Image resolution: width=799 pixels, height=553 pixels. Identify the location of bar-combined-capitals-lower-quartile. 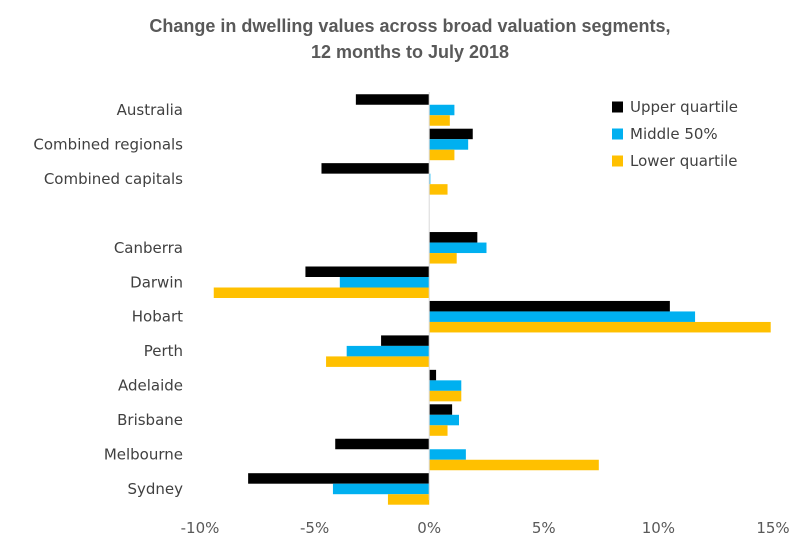
(438, 189).